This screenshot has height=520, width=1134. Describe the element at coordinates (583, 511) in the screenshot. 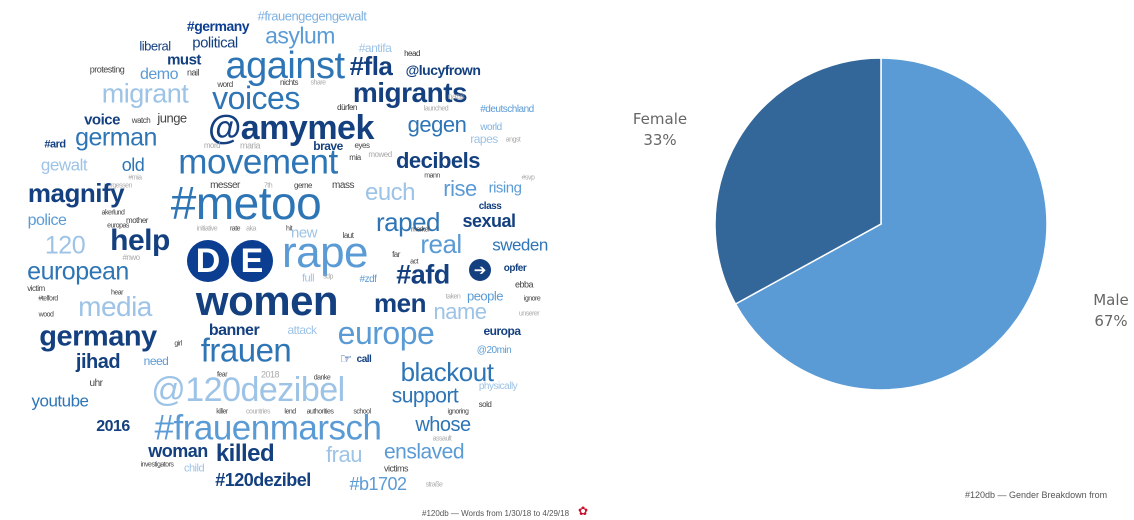

I see `gear-icon: ✿` at that location.